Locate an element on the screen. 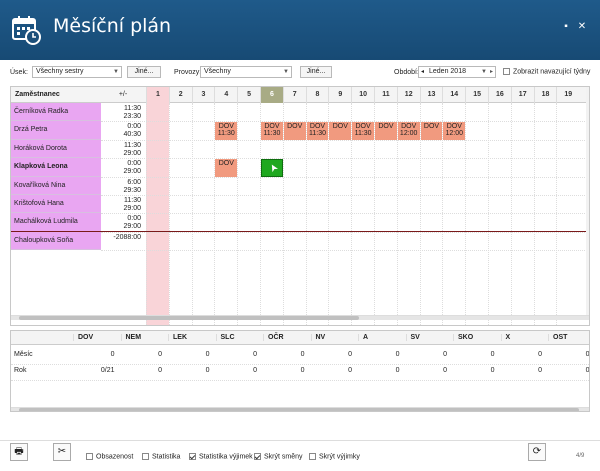  next-month-icon: ▸ is located at coordinates (491, 72).